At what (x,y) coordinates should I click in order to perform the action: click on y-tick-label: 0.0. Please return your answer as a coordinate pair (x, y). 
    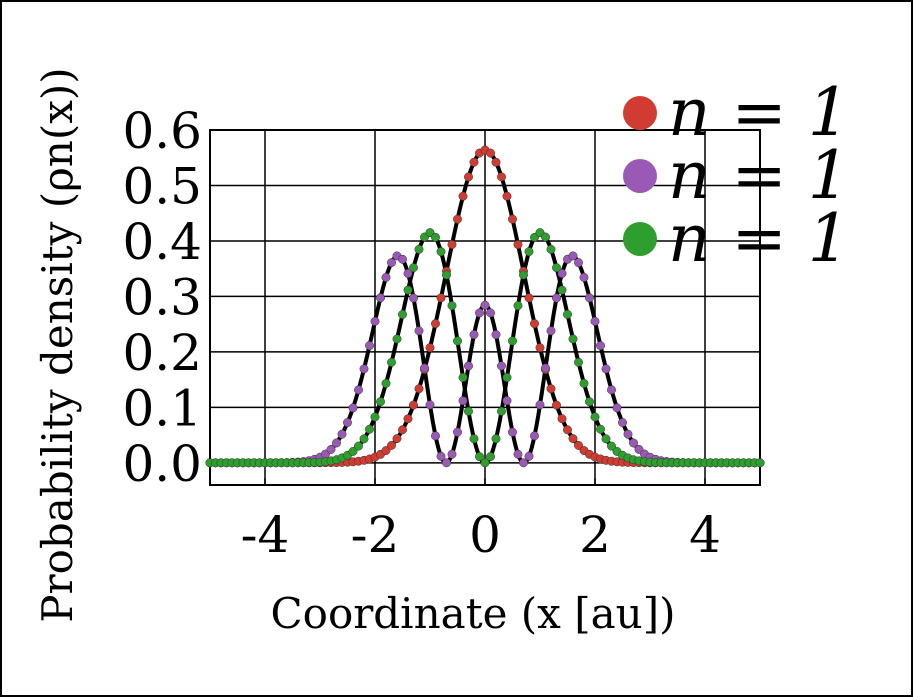
    Looking at the image, I should click on (162, 464).